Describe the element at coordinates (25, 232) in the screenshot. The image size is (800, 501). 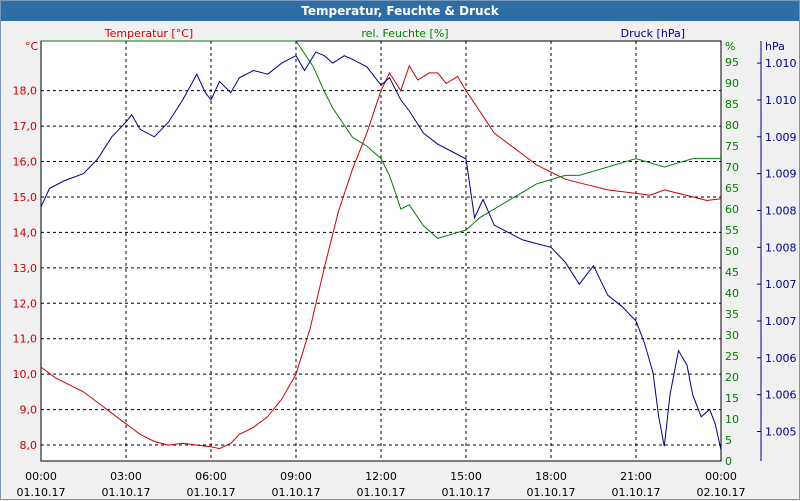
I see `temperature-tick-label: 14,0` at that location.